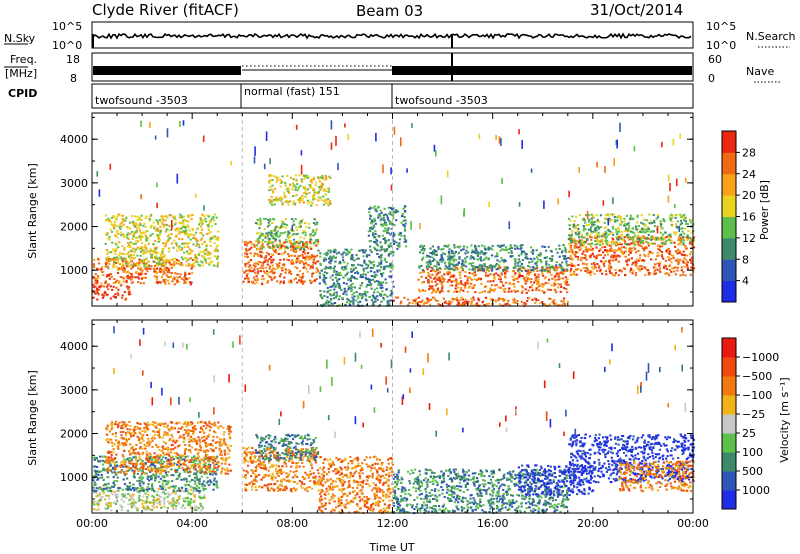 Image resolution: width=800 pixels, height=554 pixels. What do you see at coordinates (73, 78) in the screenshot?
I see `freq-tick-bottom: 8` at bounding box center [73, 78].